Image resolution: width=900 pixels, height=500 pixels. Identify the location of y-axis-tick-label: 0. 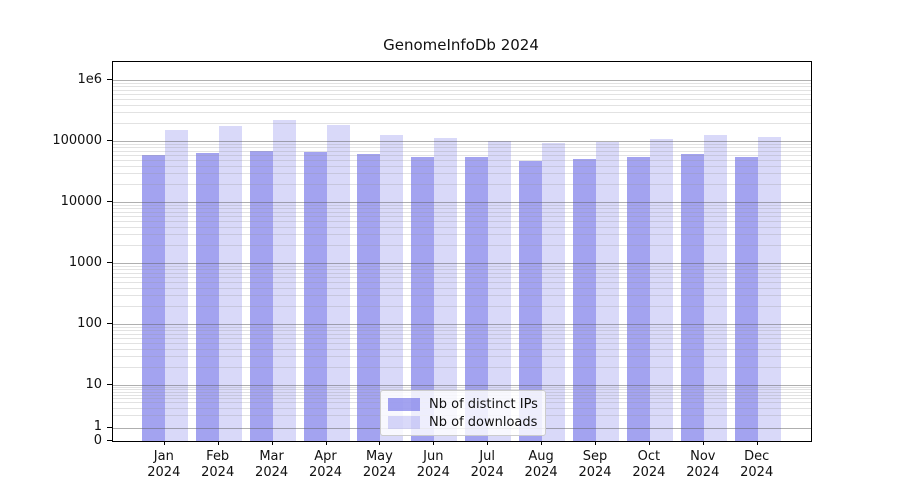
(97, 440).